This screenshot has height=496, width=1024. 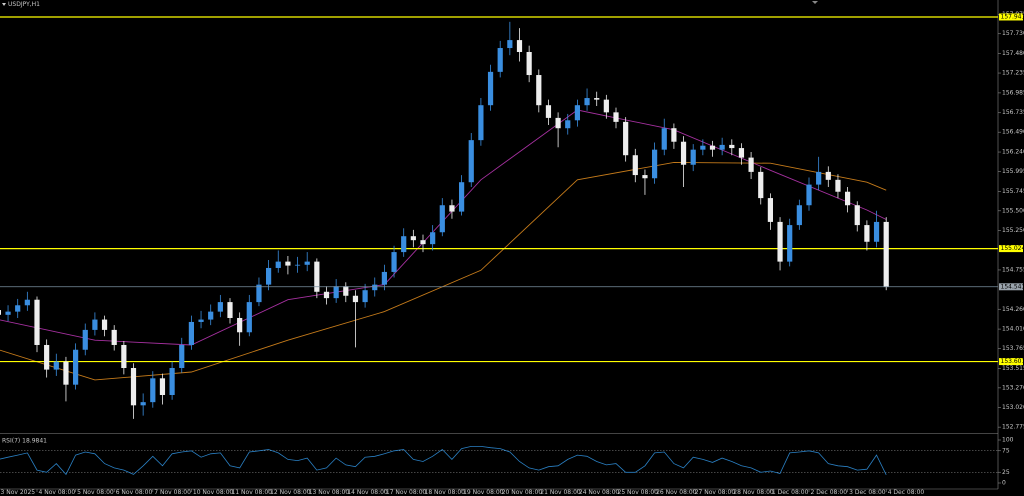 What do you see at coordinates (1013, 368) in the screenshot?
I see `y-tick-label: 153.515` at bounding box center [1013, 368].